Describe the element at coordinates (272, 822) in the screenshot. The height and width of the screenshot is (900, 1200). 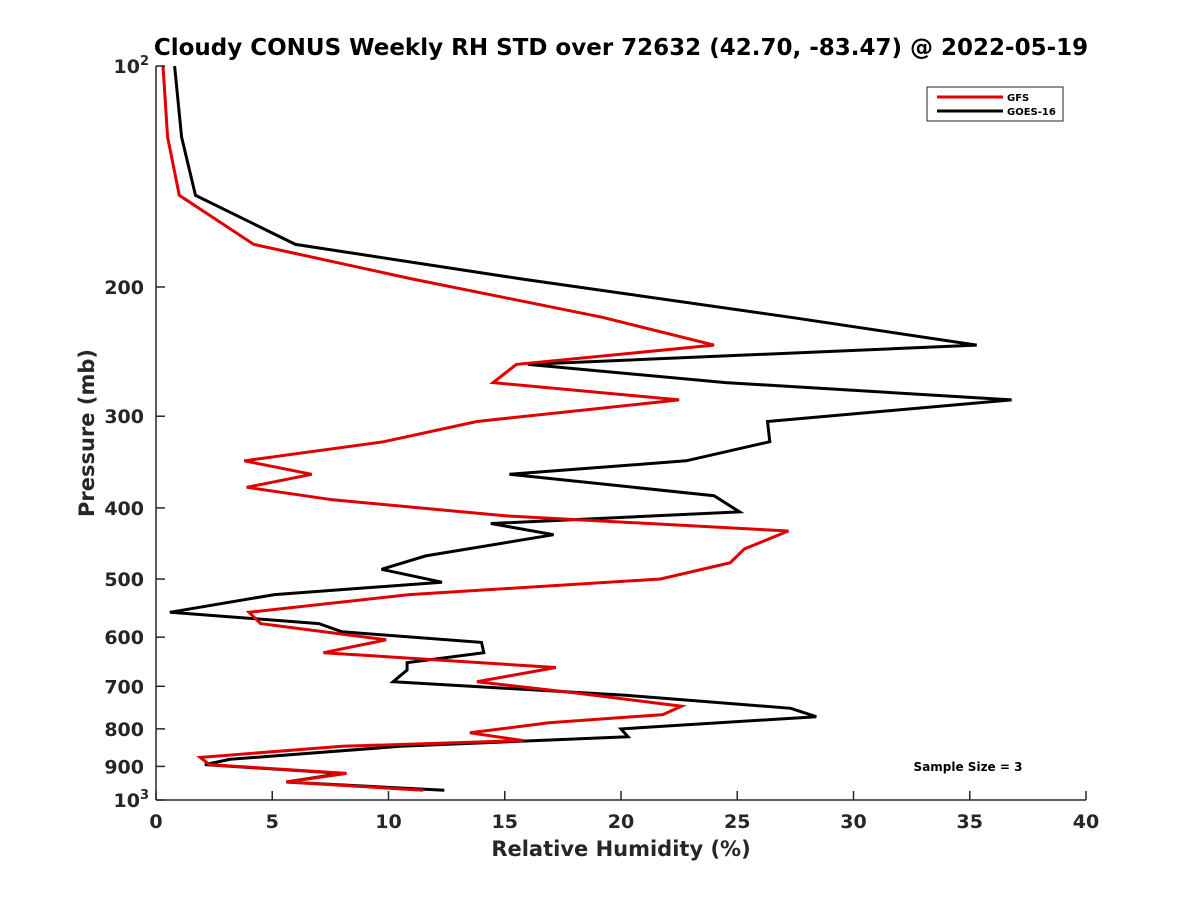
I see `x-tick-label: 5` at that location.